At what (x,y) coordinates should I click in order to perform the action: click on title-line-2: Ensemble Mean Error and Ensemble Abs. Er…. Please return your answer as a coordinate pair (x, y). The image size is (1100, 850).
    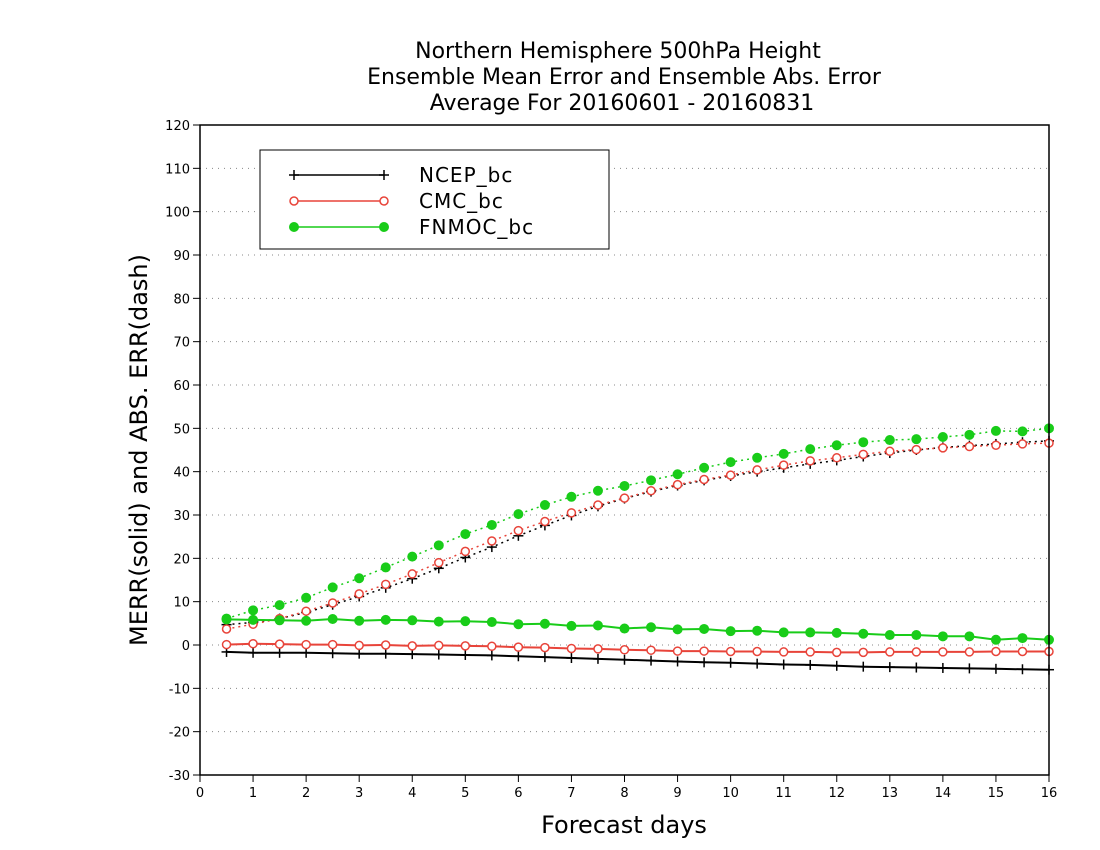
    Looking at the image, I should click on (624, 77).